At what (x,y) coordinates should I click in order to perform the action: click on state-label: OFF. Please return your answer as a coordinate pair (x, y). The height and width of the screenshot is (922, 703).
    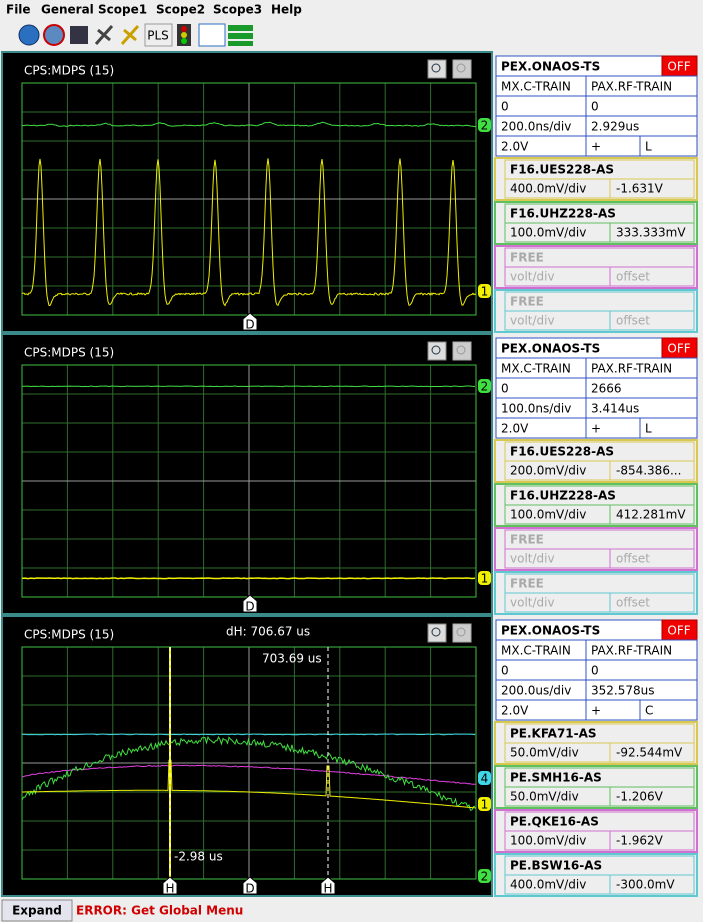
    Looking at the image, I should click on (678, 631).